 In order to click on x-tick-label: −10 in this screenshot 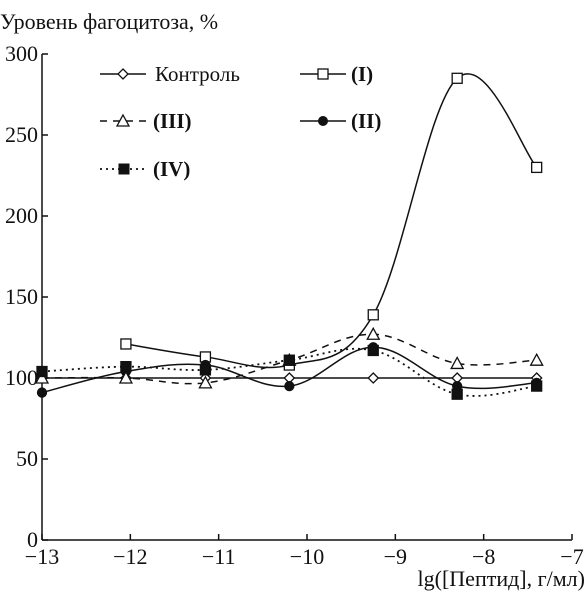, I will do `click(307, 556)`.